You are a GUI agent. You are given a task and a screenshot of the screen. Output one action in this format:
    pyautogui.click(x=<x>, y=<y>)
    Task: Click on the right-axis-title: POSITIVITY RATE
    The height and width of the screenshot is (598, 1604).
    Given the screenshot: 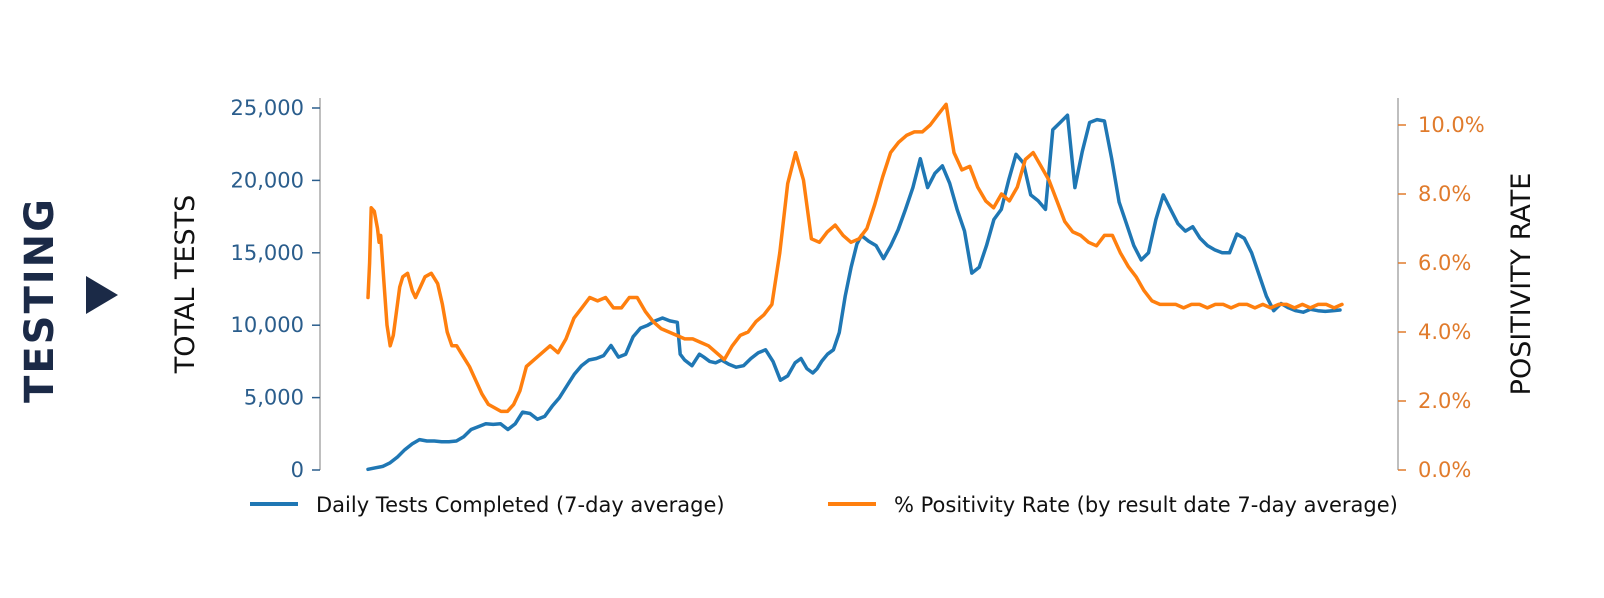 What is the action you would take?
    pyautogui.click(x=1521, y=284)
    